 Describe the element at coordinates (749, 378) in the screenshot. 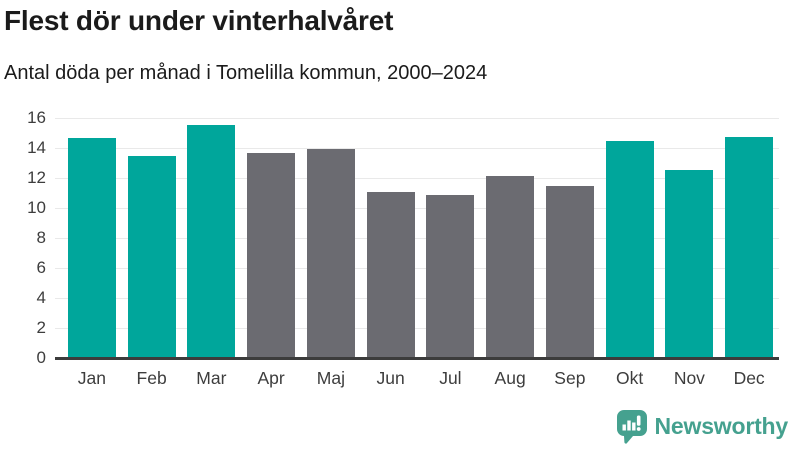

I see `x-tick-label-dec: Dec` at that location.